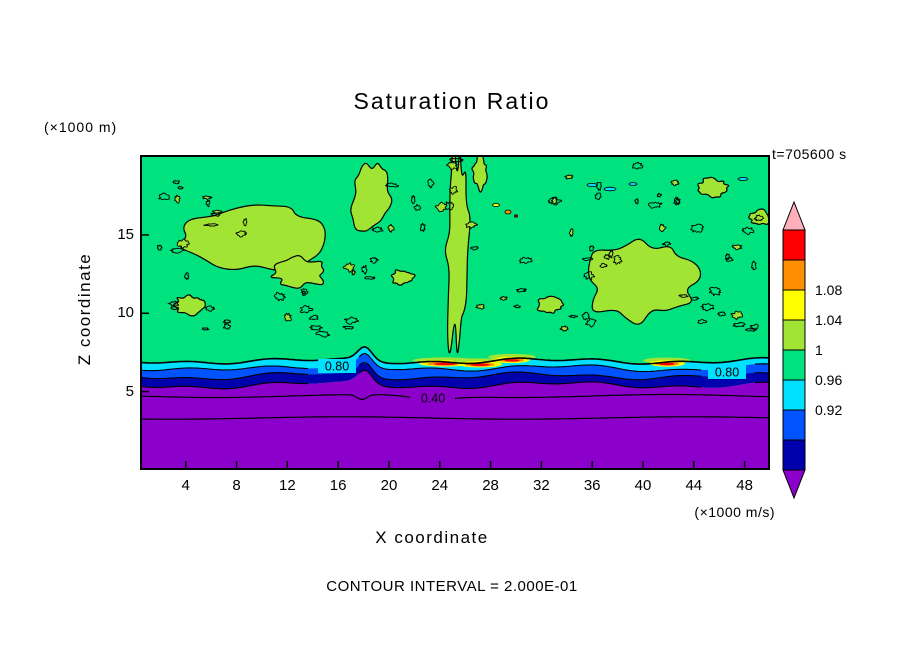 This screenshot has height=654, width=904. I want to click on time-annotation: t=705600 s, so click(809, 154).